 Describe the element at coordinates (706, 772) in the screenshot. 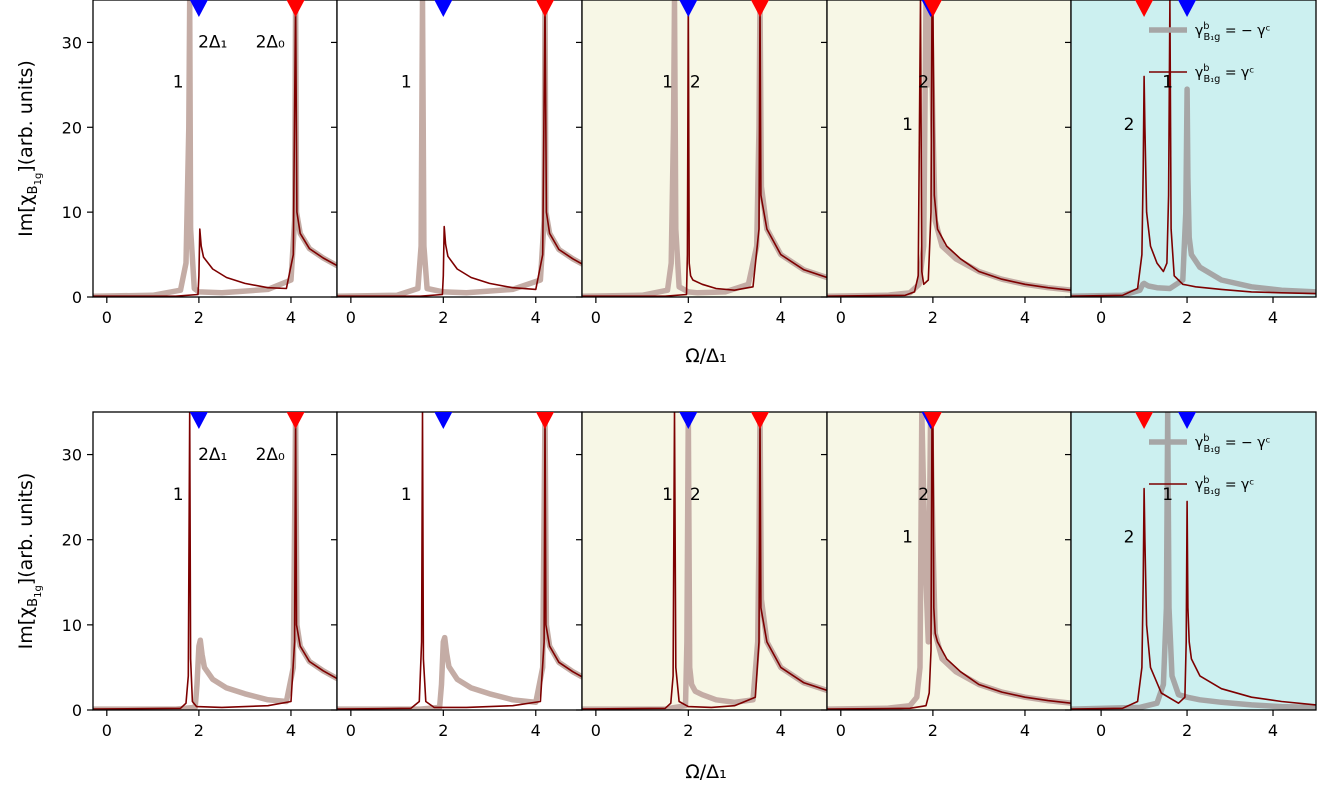

I see `x-axis-label-bottom: Ω/Δ₁` at that location.